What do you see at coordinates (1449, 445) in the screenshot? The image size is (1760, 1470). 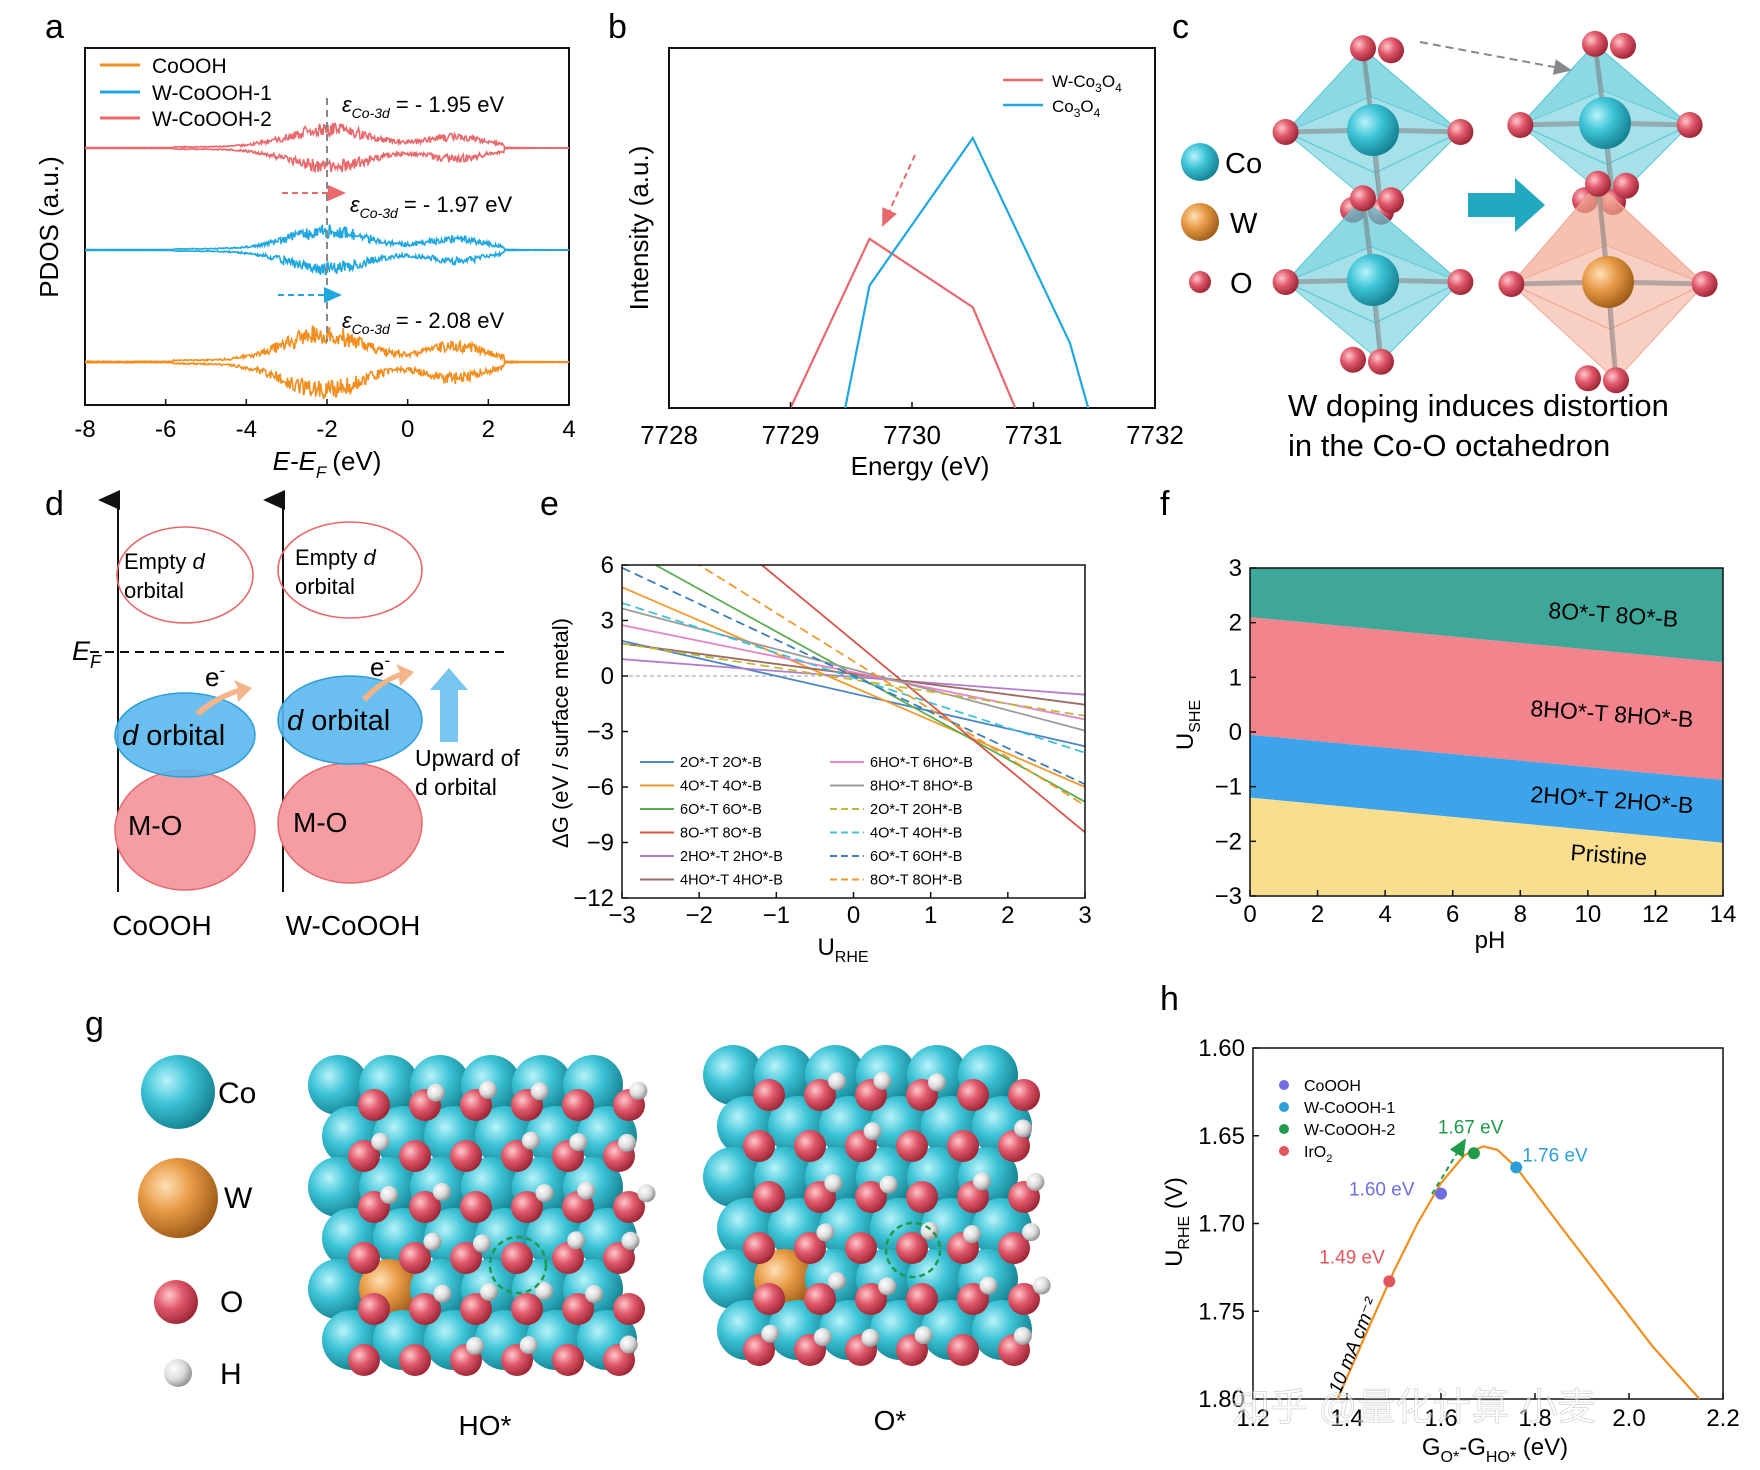 I see `octahedron-caption-2: in the Co-O octahedron` at bounding box center [1449, 445].